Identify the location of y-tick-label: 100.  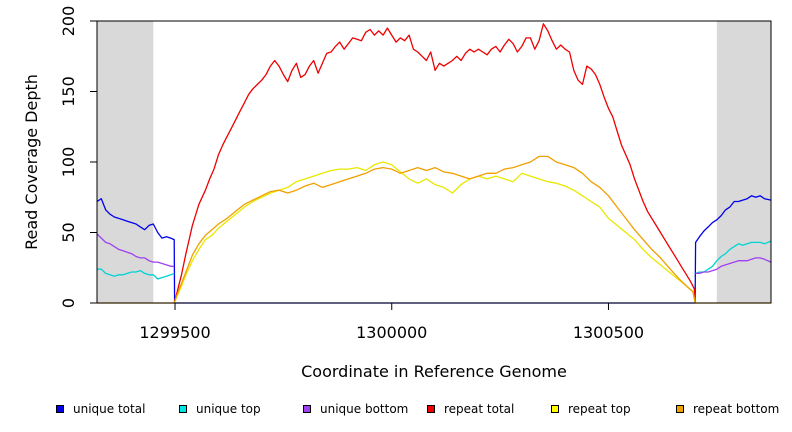
(68, 162).